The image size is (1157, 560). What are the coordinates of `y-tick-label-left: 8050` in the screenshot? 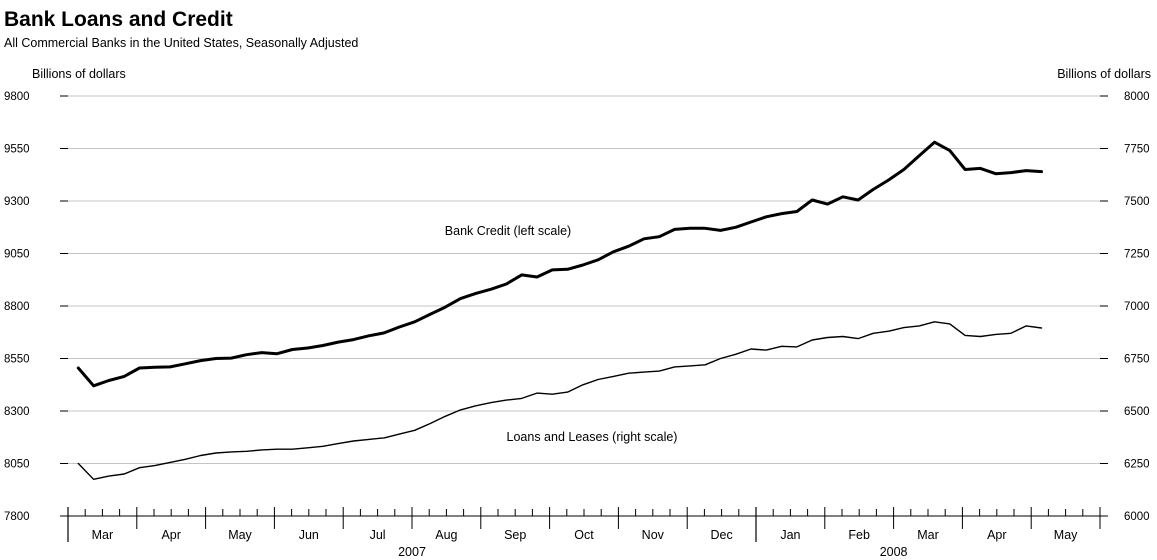 It's located at (17, 465).